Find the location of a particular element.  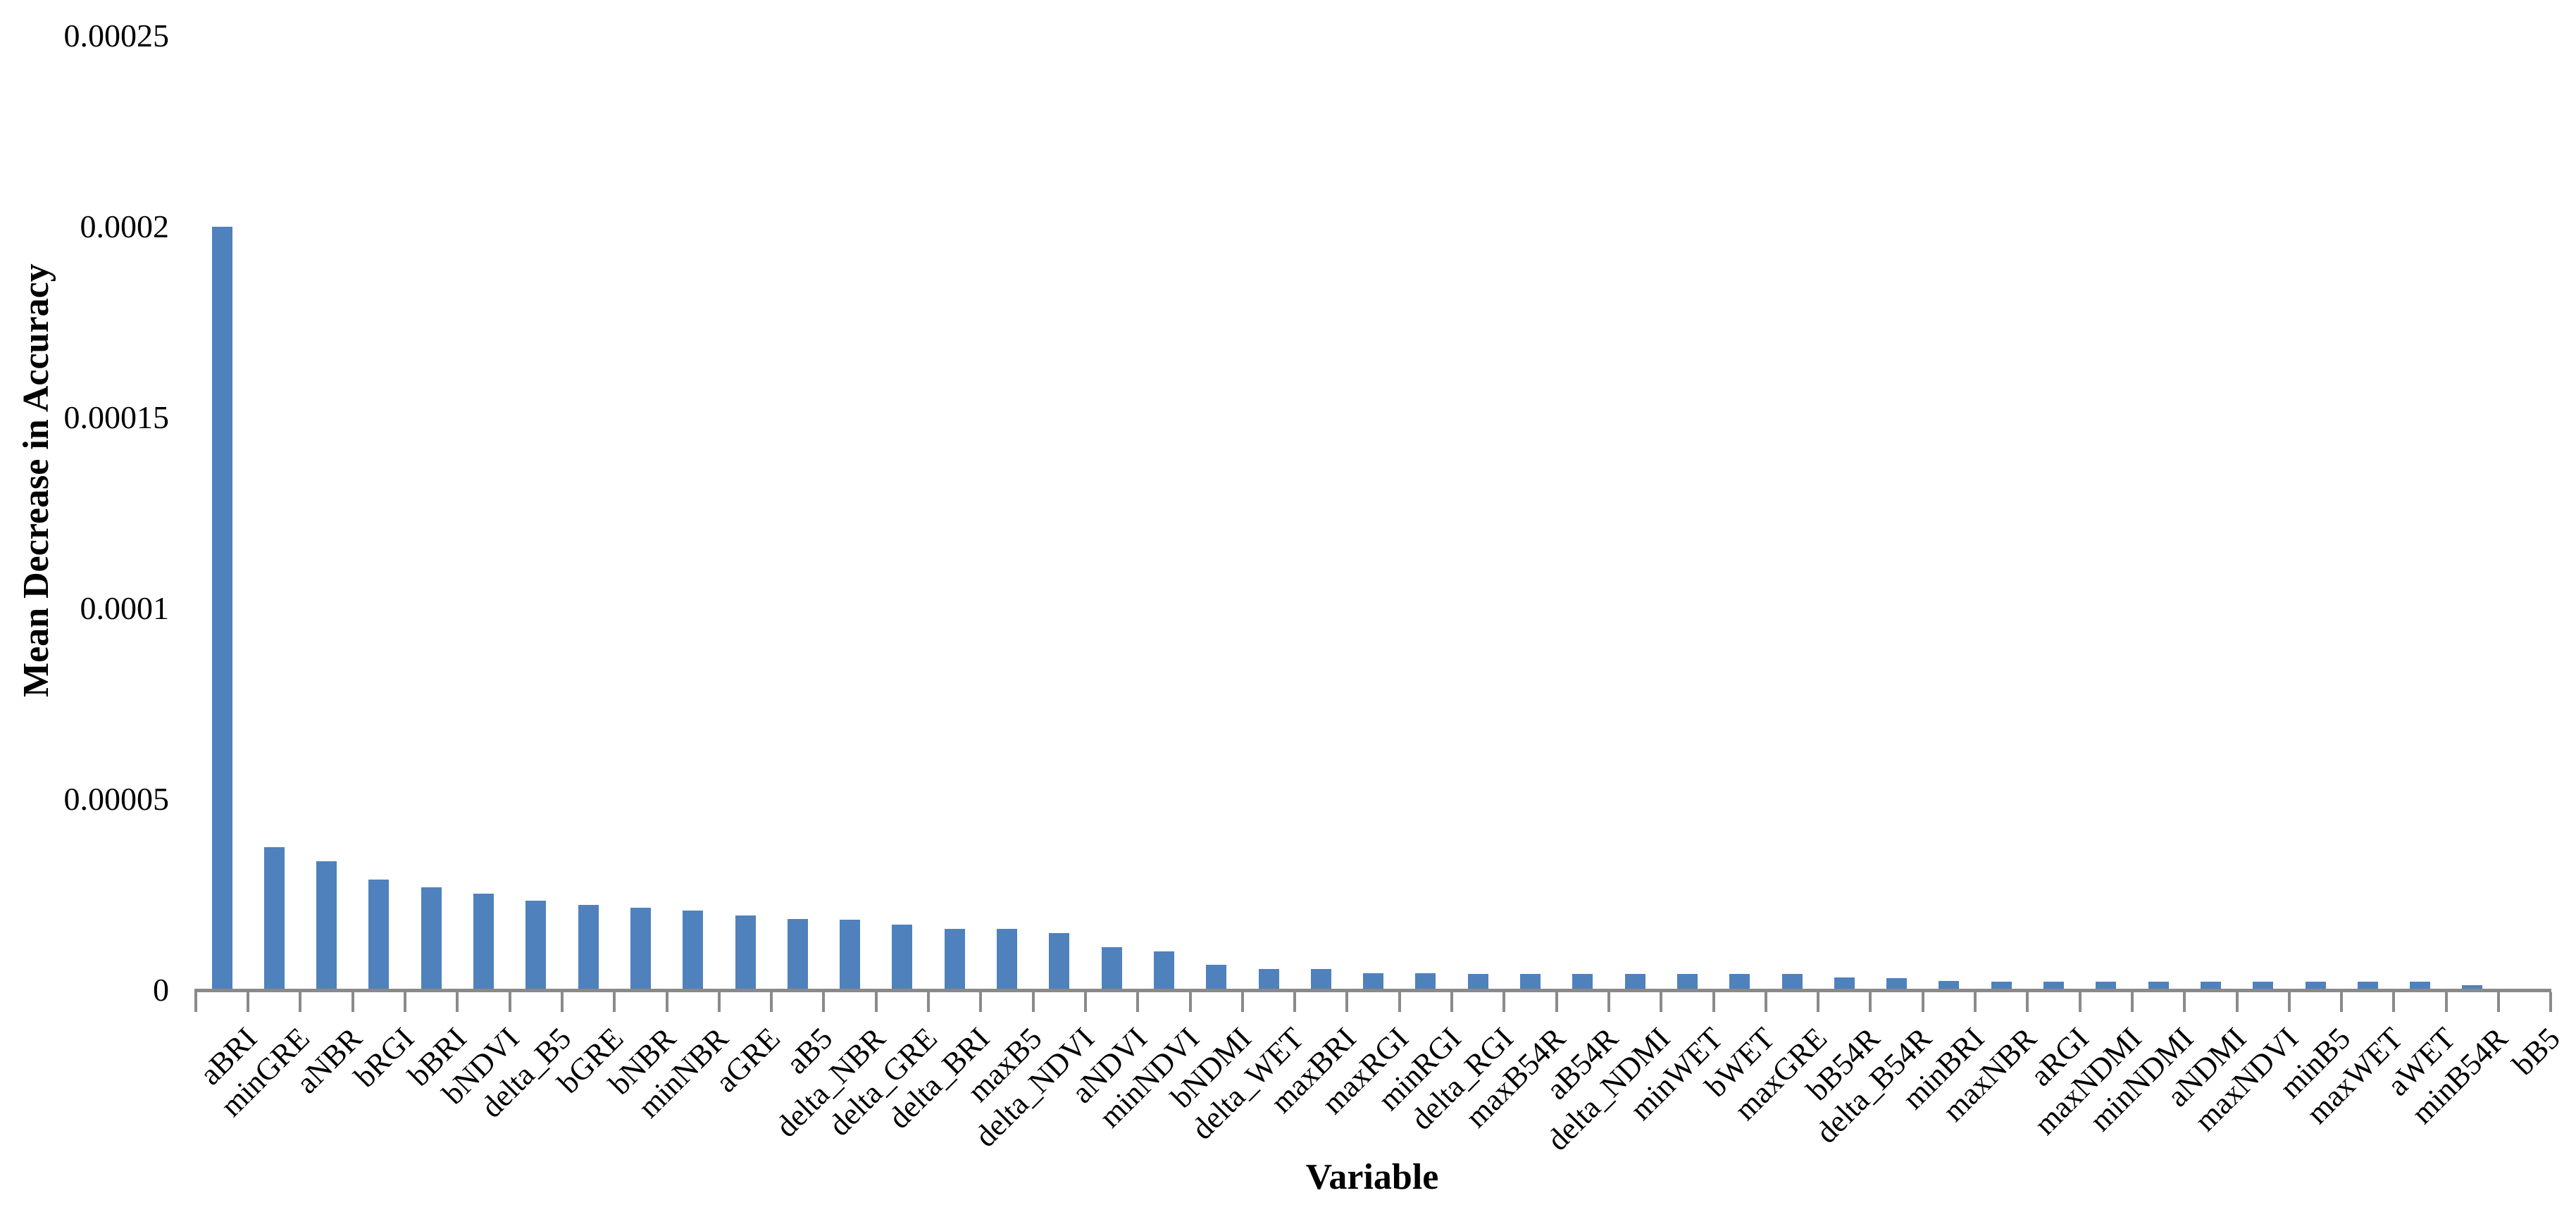

x-tick-label: bB5 is located at coordinates (2536, 1051).